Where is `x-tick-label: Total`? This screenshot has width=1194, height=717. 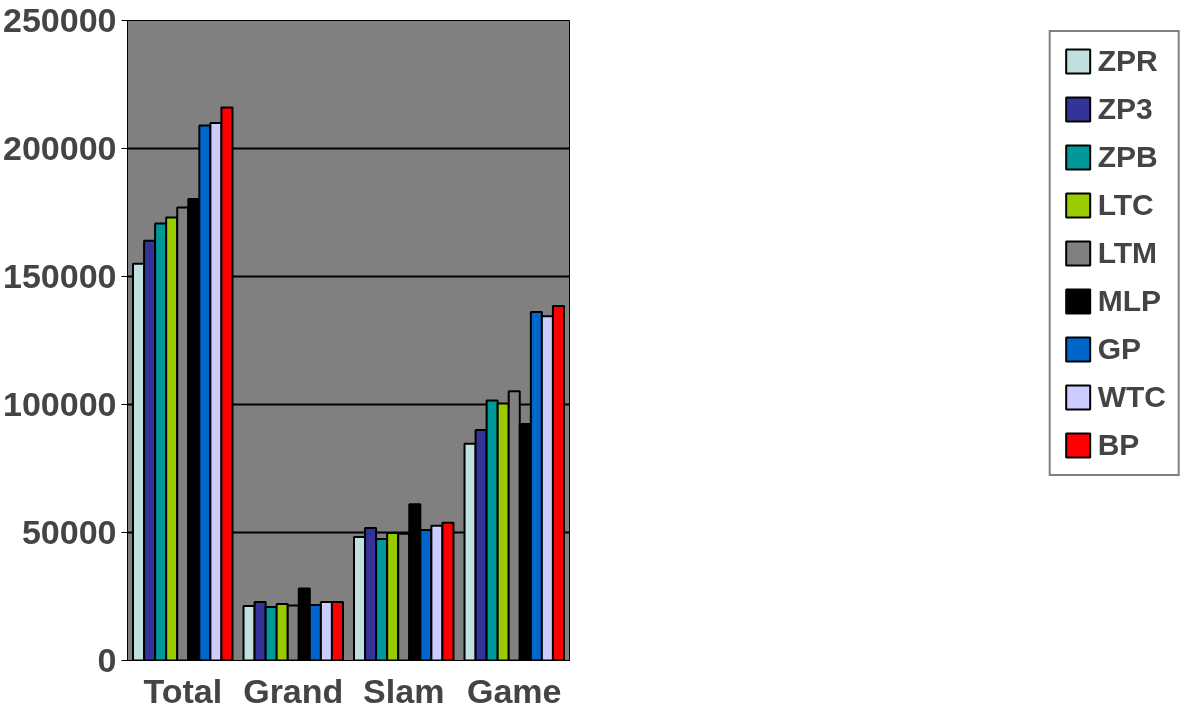 x-tick-label: Total is located at coordinates (183, 690).